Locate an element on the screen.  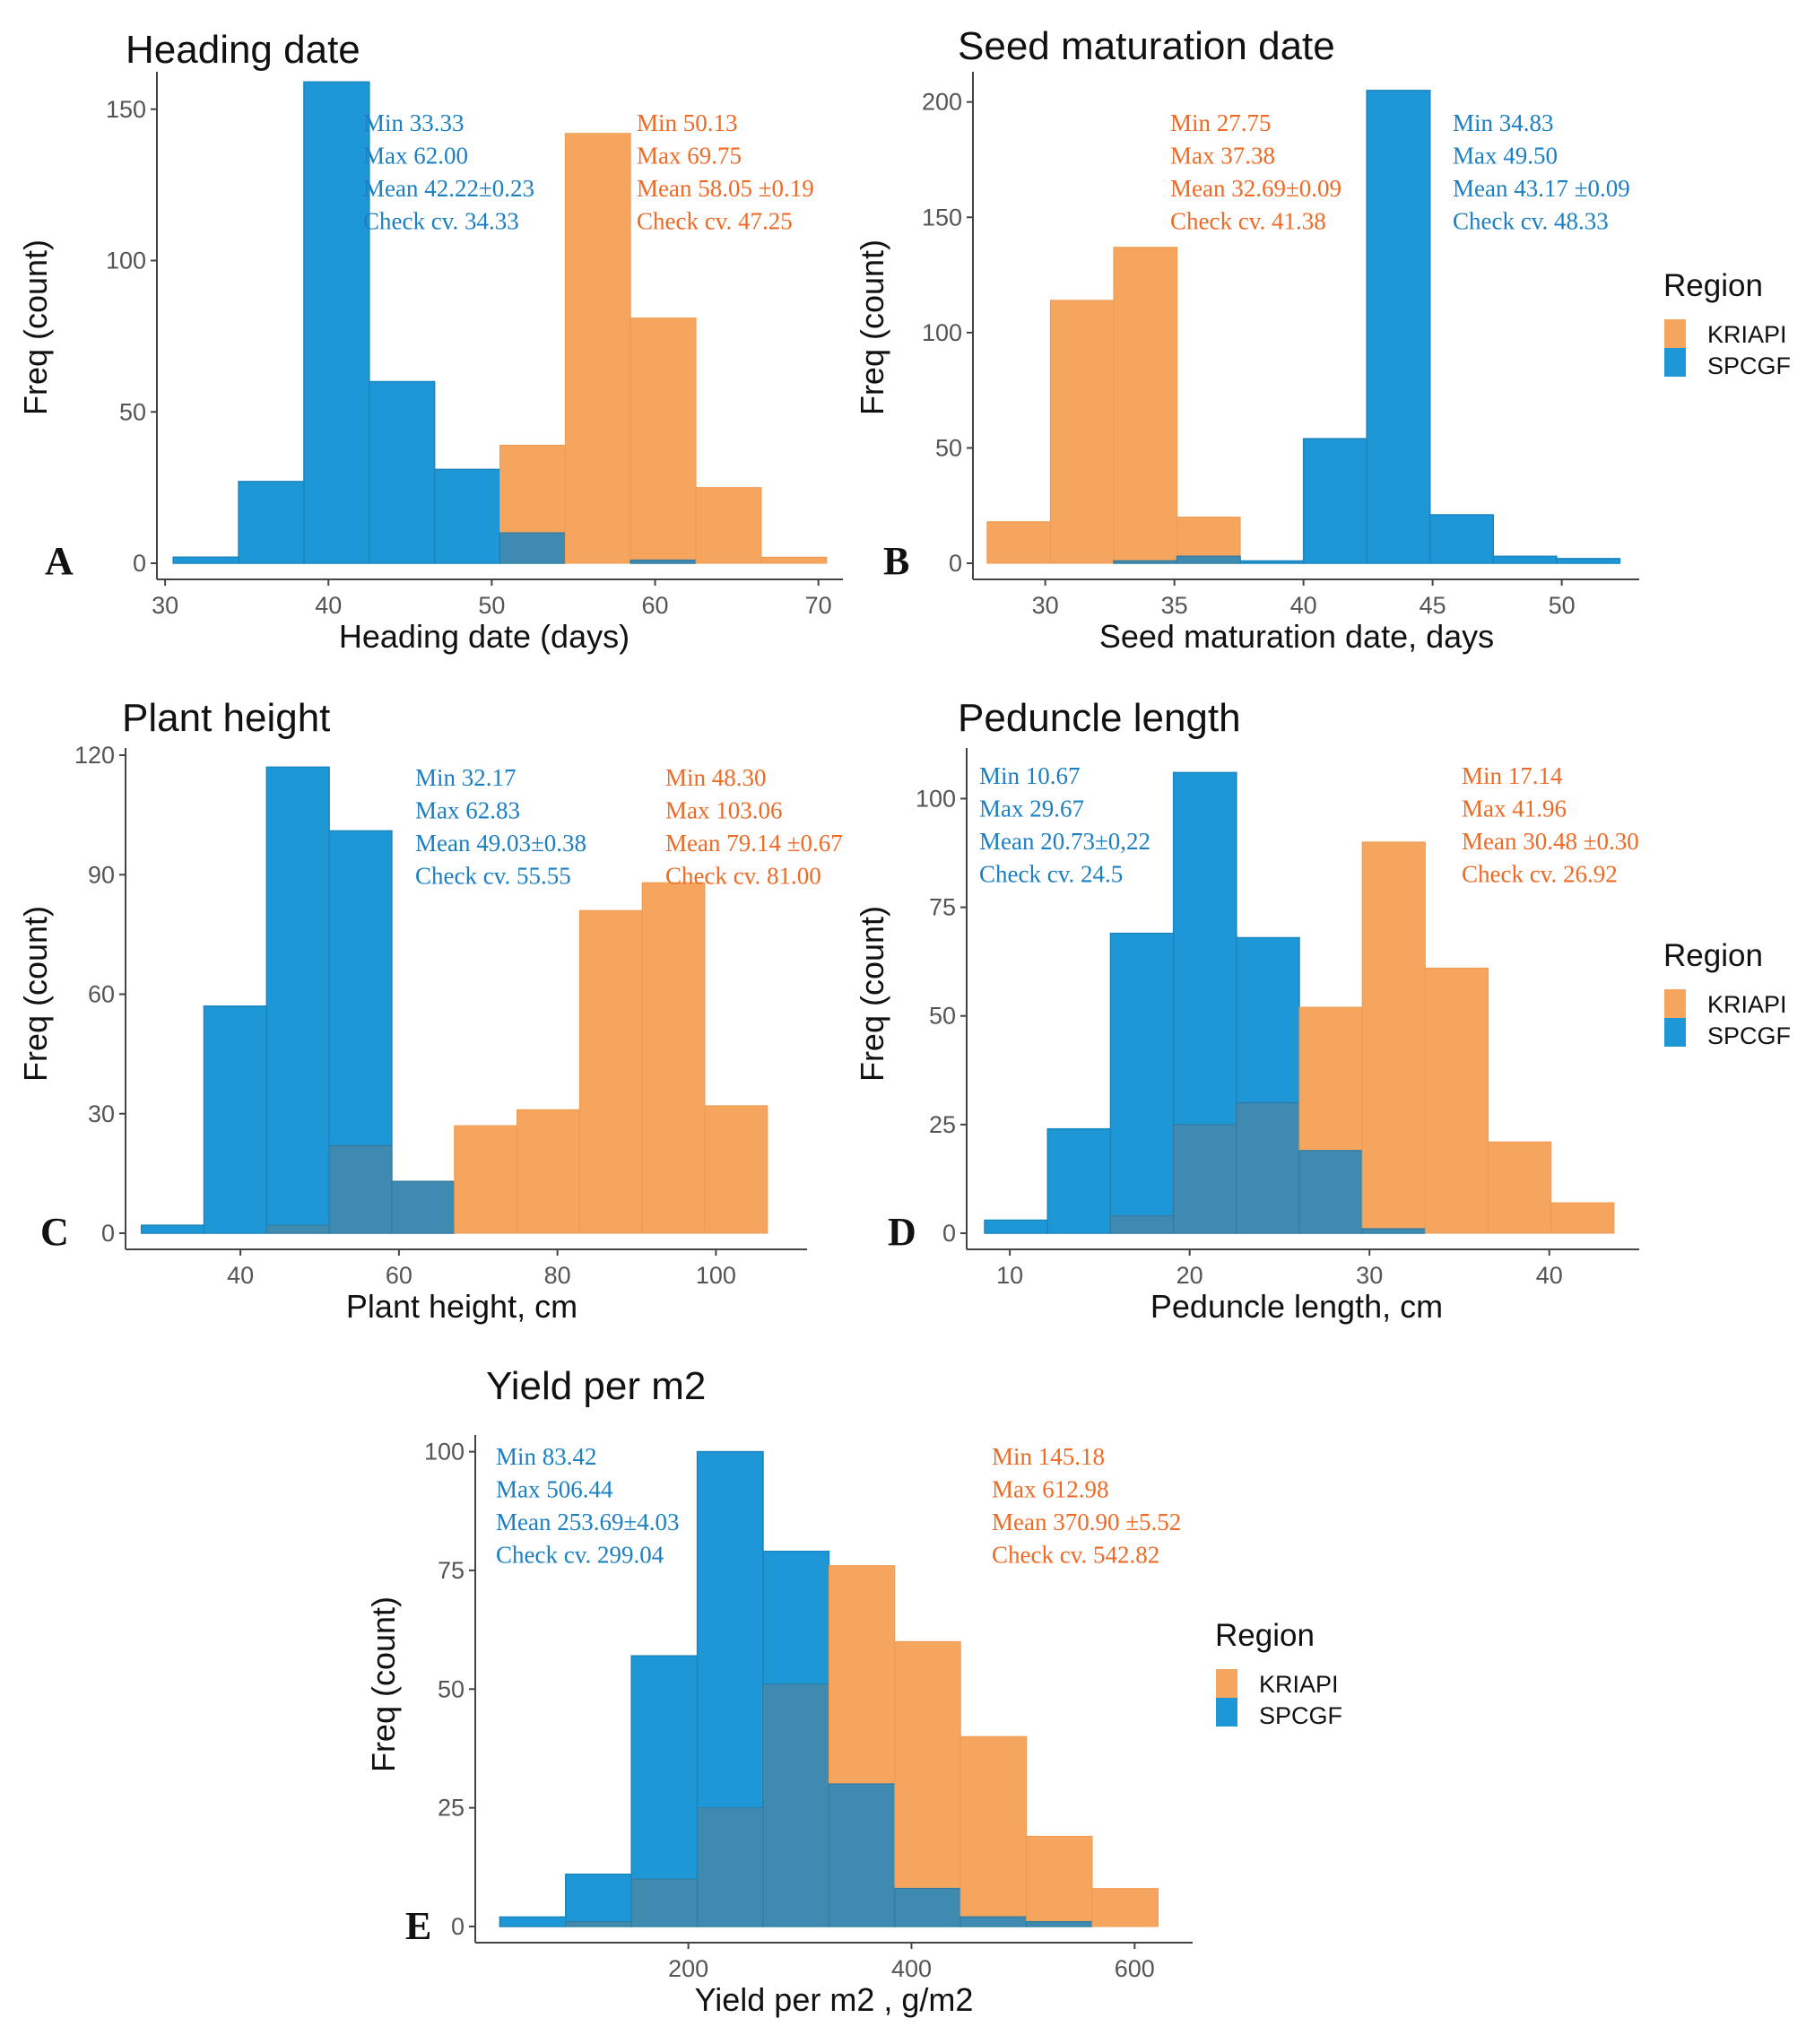
x-tick-label: 80 is located at coordinates (557, 1276).